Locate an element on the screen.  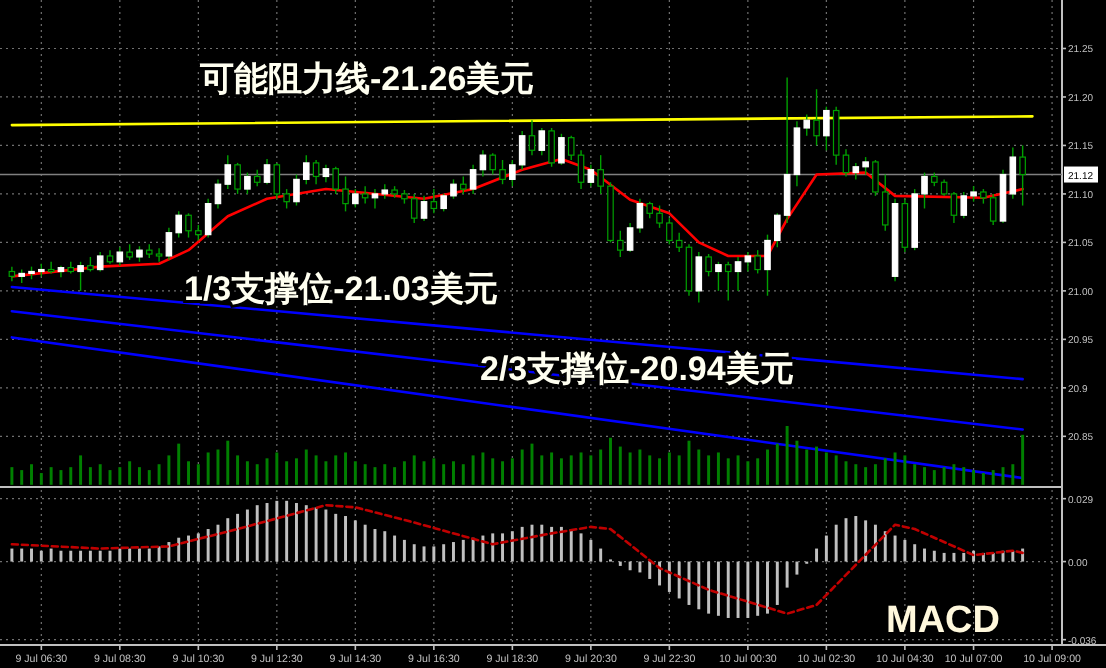
annotation: 可能阻力线-21.26美元 is located at coordinates (366, 79).